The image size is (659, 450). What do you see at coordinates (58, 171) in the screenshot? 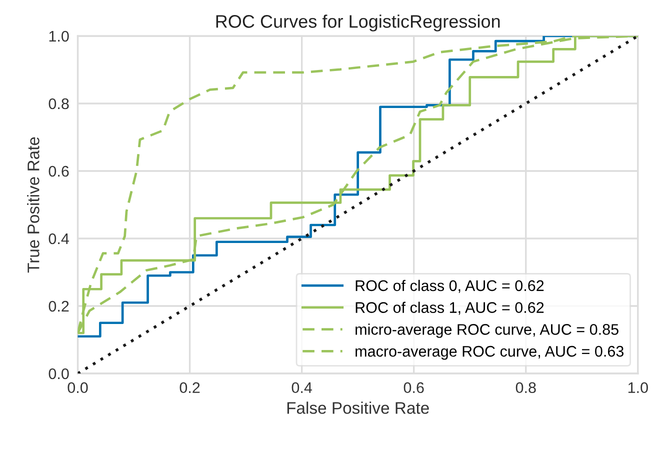
I see `y-tick-label: 0.6` at bounding box center [58, 171].